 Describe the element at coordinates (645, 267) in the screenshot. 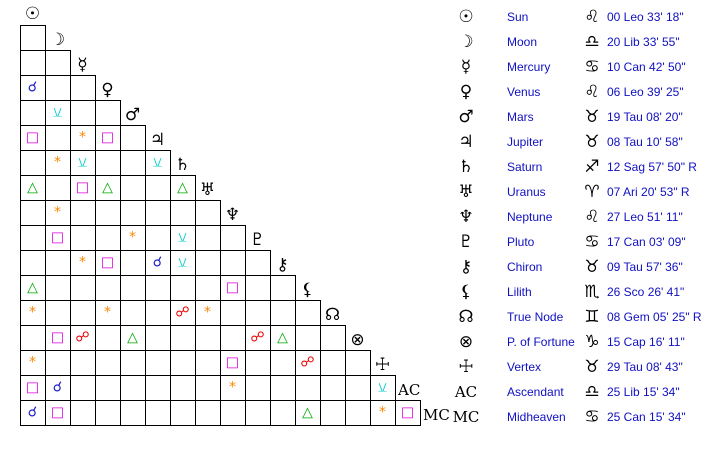

I see `position: 09 Tau 57' 36"` at that location.